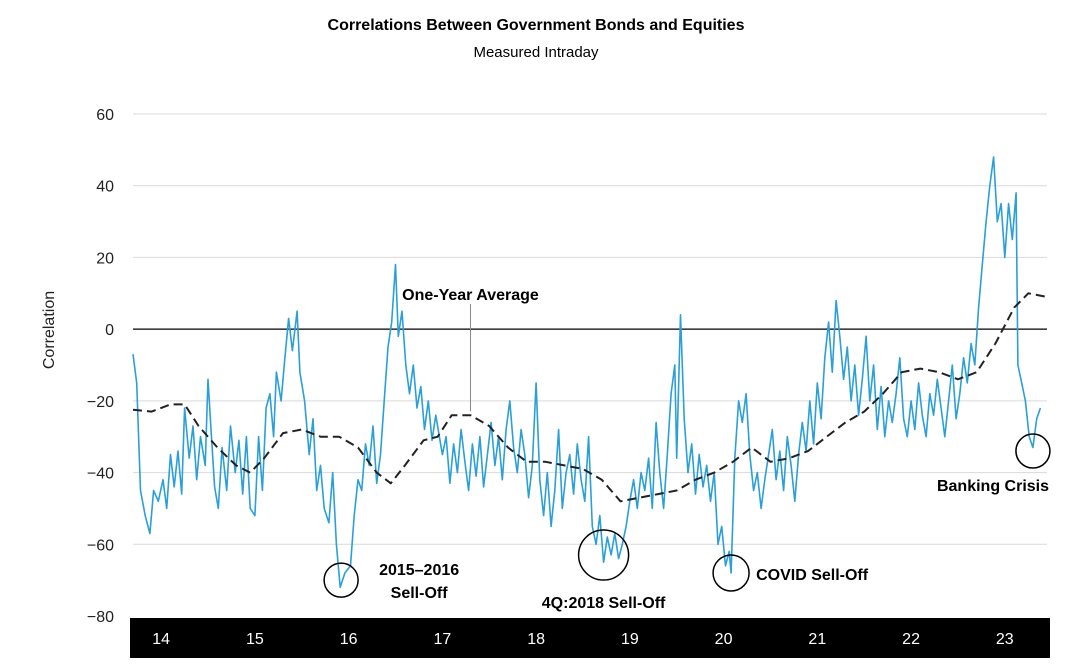  Describe the element at coordinates (100, 545) in the screenshot. I see `y-tick-label: −60` at that location.